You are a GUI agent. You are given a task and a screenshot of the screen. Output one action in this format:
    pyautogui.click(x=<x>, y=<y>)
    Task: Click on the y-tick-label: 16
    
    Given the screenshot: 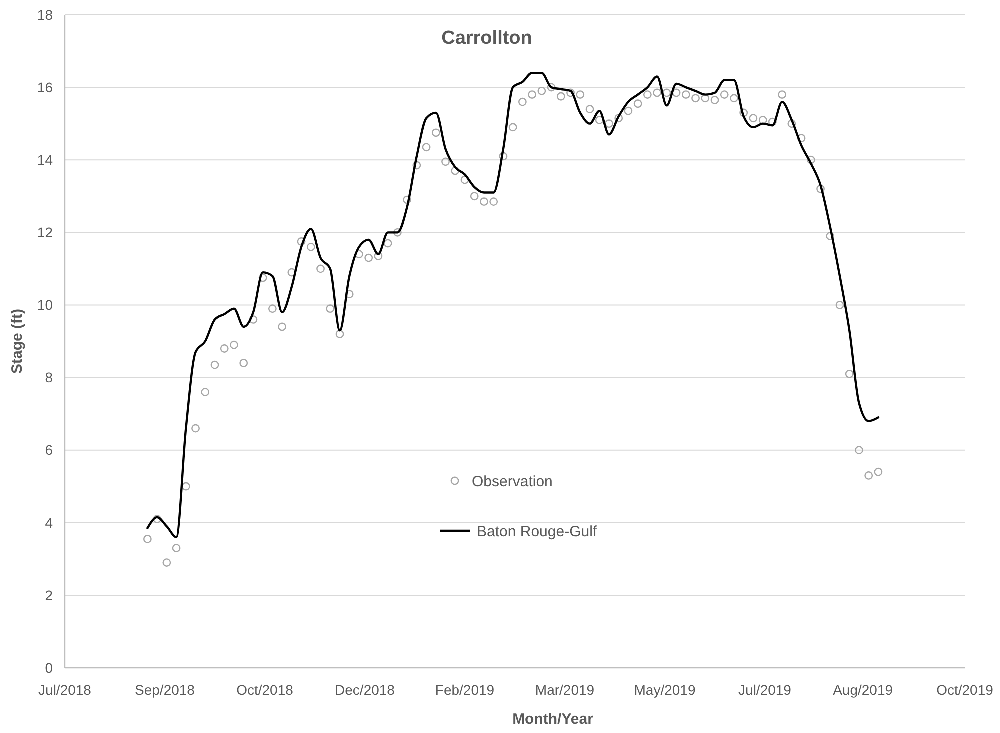 What is the action you would take?
    pyautogui.click(x=45, y=87)
    